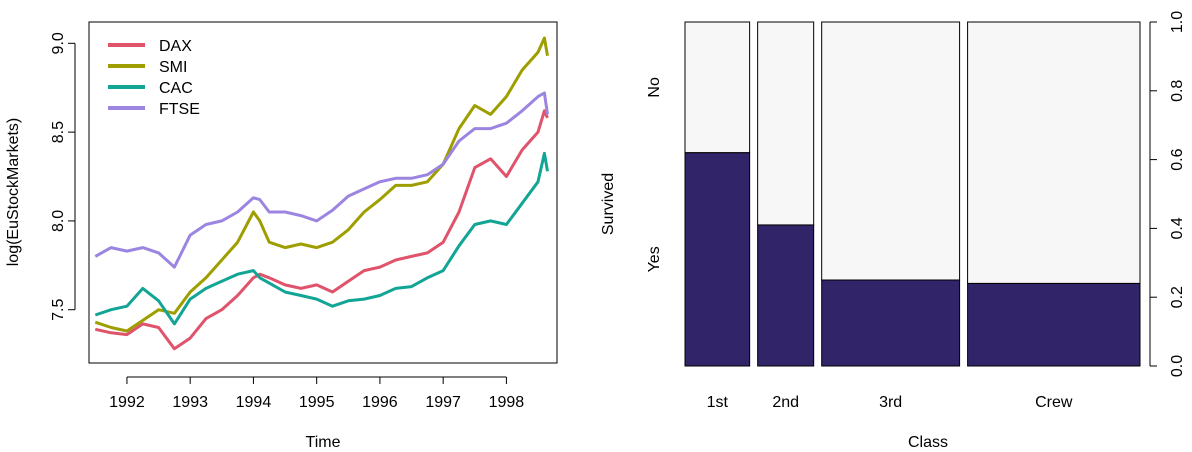 Image resolution: width=1192 pixels, height=452 pixels. Describe the element at coordinates (127, 402) in the screenshot. I see `x-tick-label: 1992` at that location.